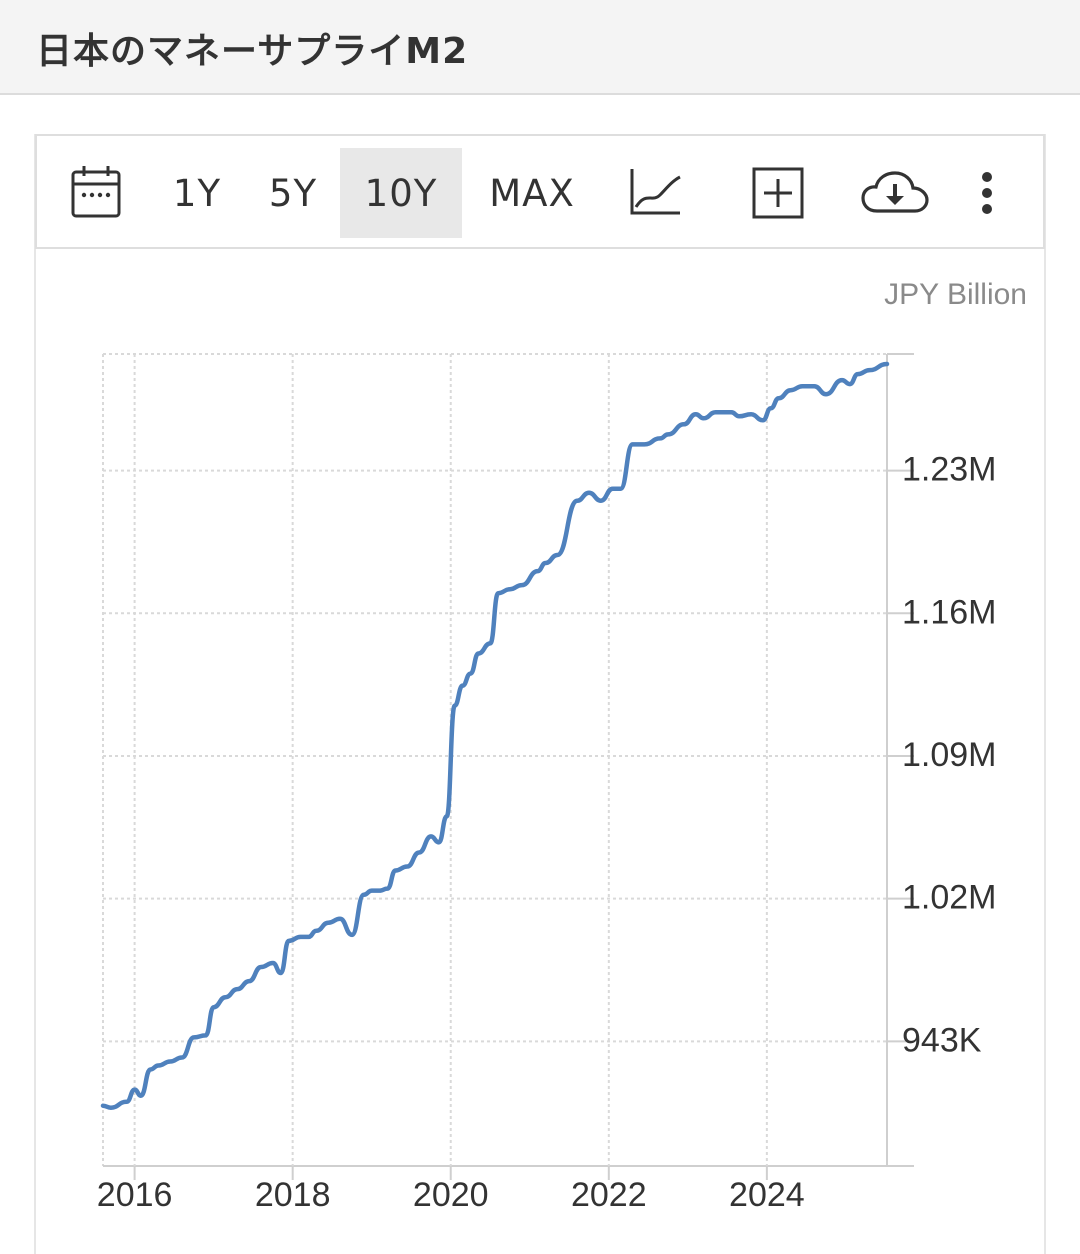 The width and height of the screenshot is (1080, 1254). I want to click on download-button, so click(895, 193).